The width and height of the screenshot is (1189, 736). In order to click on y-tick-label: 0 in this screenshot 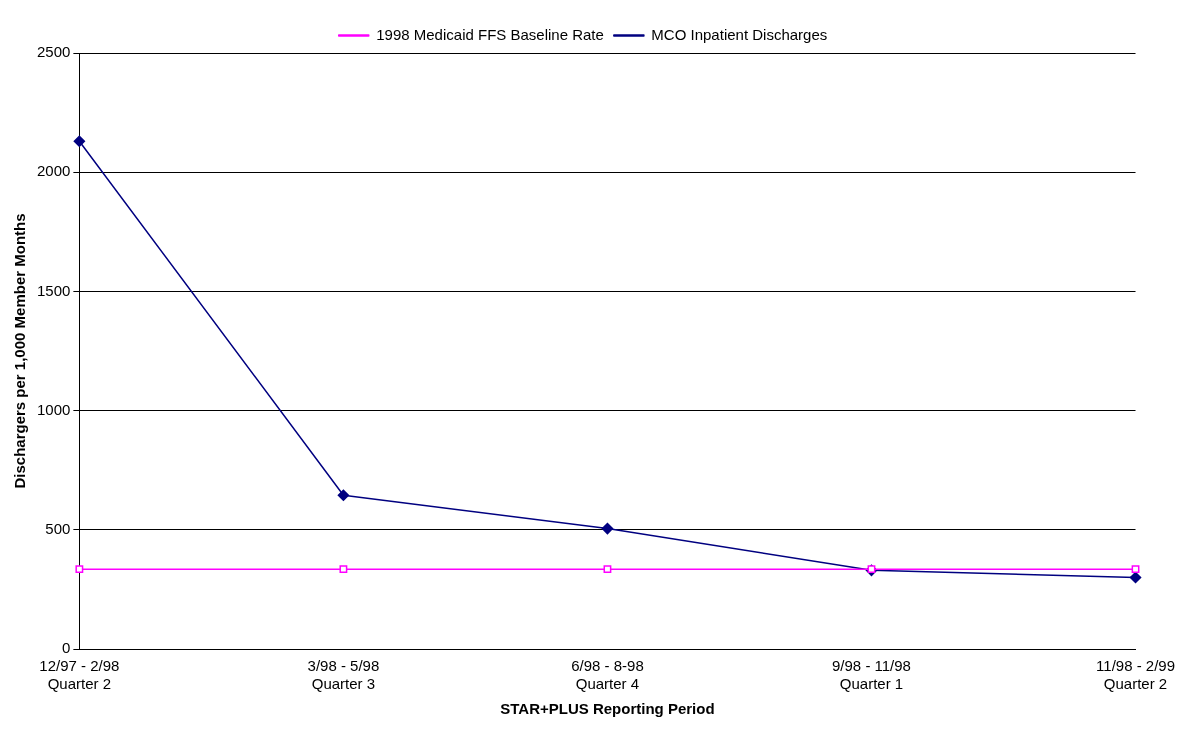, I will do `click(66, 648)`.